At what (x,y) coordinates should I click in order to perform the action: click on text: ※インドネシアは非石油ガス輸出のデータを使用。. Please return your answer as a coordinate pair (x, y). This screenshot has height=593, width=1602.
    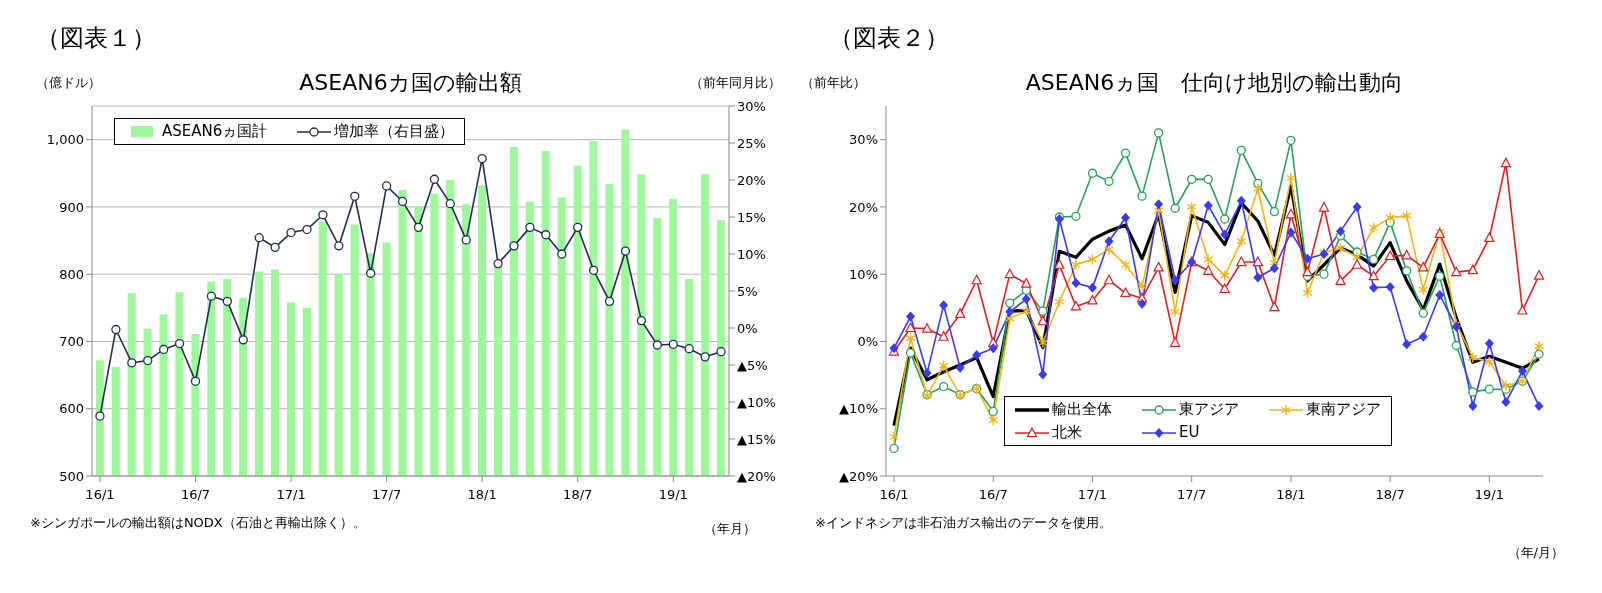
    Looking at the image, I should click on (963, 523).